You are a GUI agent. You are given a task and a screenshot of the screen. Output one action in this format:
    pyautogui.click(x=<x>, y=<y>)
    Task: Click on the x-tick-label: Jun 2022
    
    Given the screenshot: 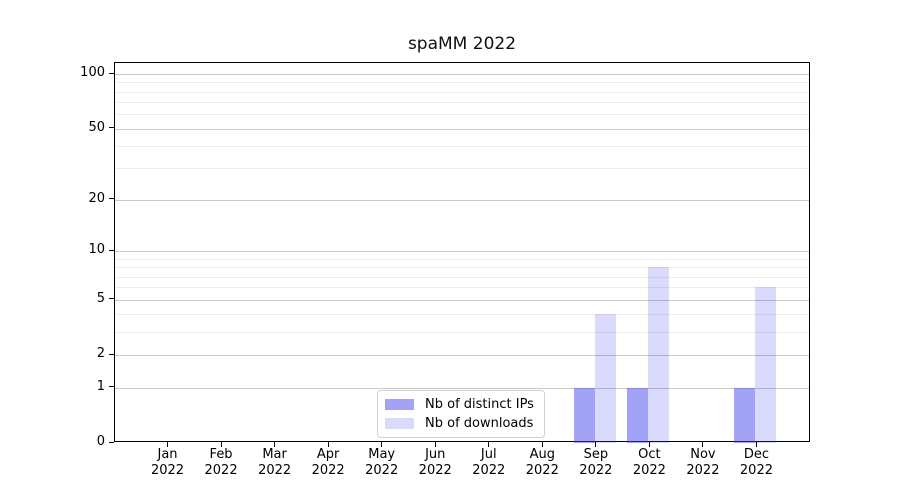 What is the action you would take?
    pyautogui.click(x=435, y=463)
    